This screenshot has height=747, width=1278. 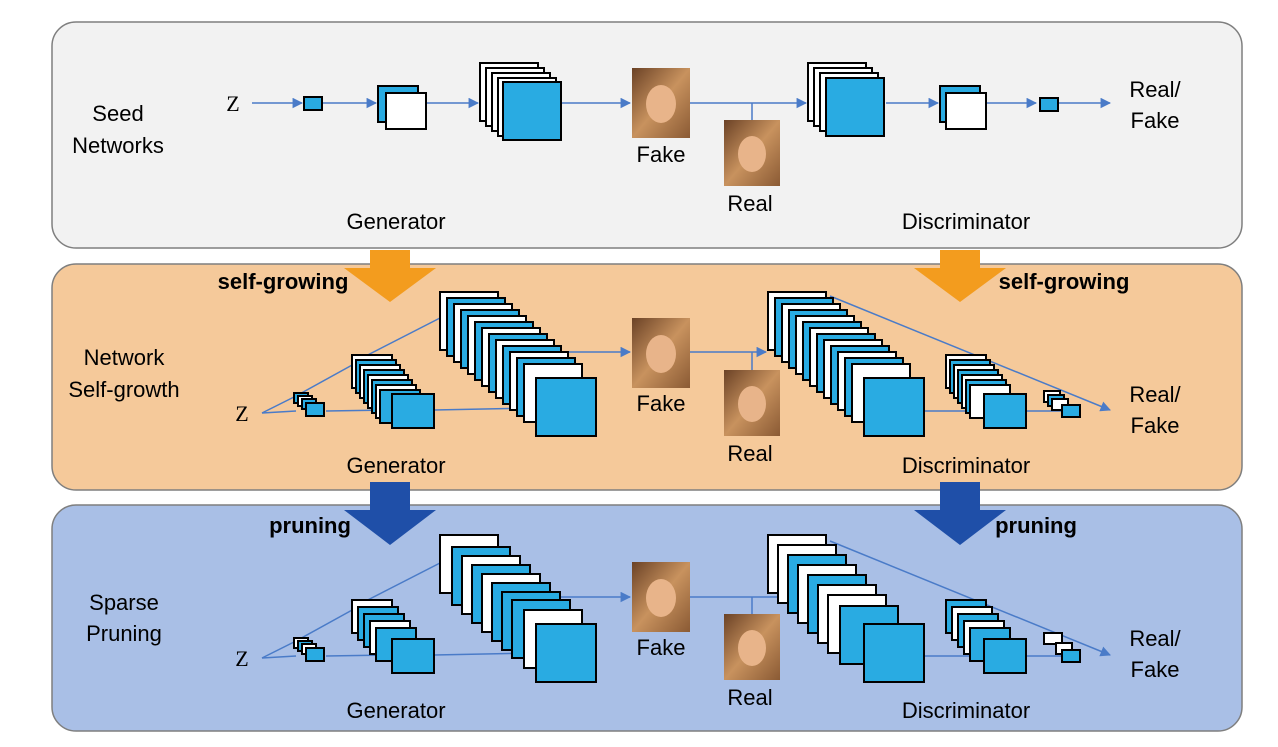 What do you see at coordinates (310, 525) in the screenshot?
I see `pruning-label-left: pruning` at bounding box center [310, 525].